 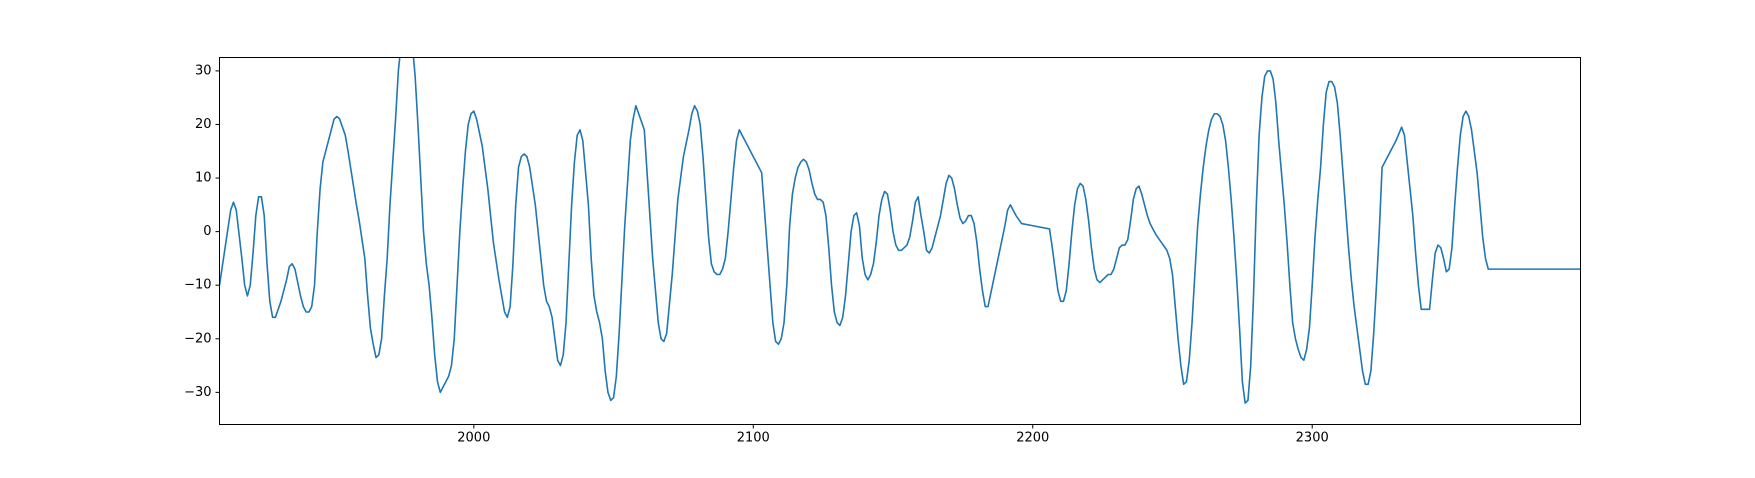 What do you see at coordinates (202, 231) in the screenshot?
I see `y-axis: −30 −20 −10 0 10 20 30` at bounding box center [202, 231].